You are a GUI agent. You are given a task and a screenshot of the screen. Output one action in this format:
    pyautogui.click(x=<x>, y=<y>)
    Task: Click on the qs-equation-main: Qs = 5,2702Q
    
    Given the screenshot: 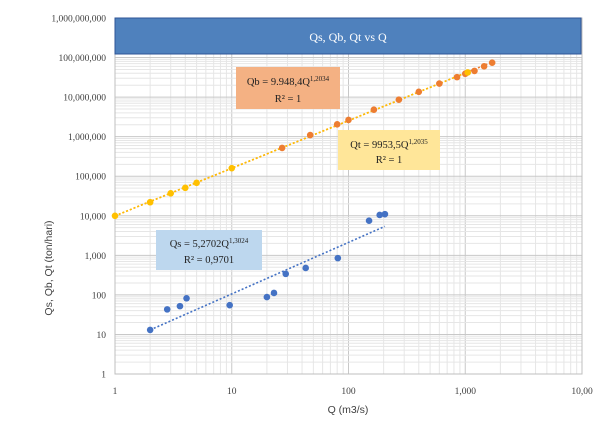 What is the action you would take?
    pyautogui.click(x=200, y=244)
    